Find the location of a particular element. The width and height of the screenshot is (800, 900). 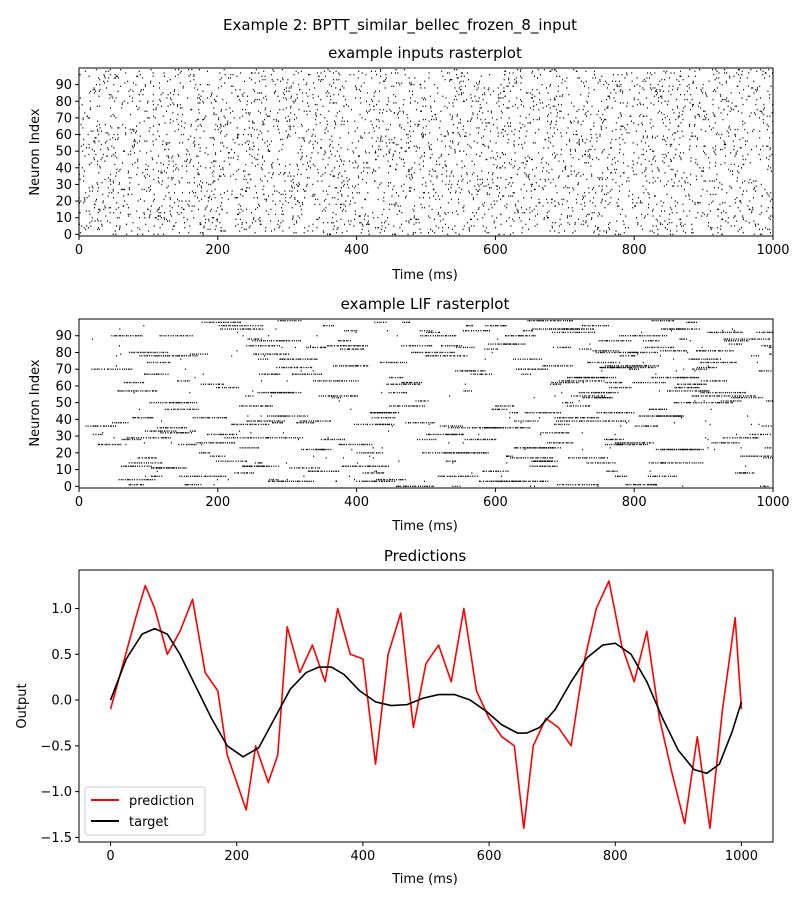

inputs-ytick-label: 40 is located at coordinates (63, 168).